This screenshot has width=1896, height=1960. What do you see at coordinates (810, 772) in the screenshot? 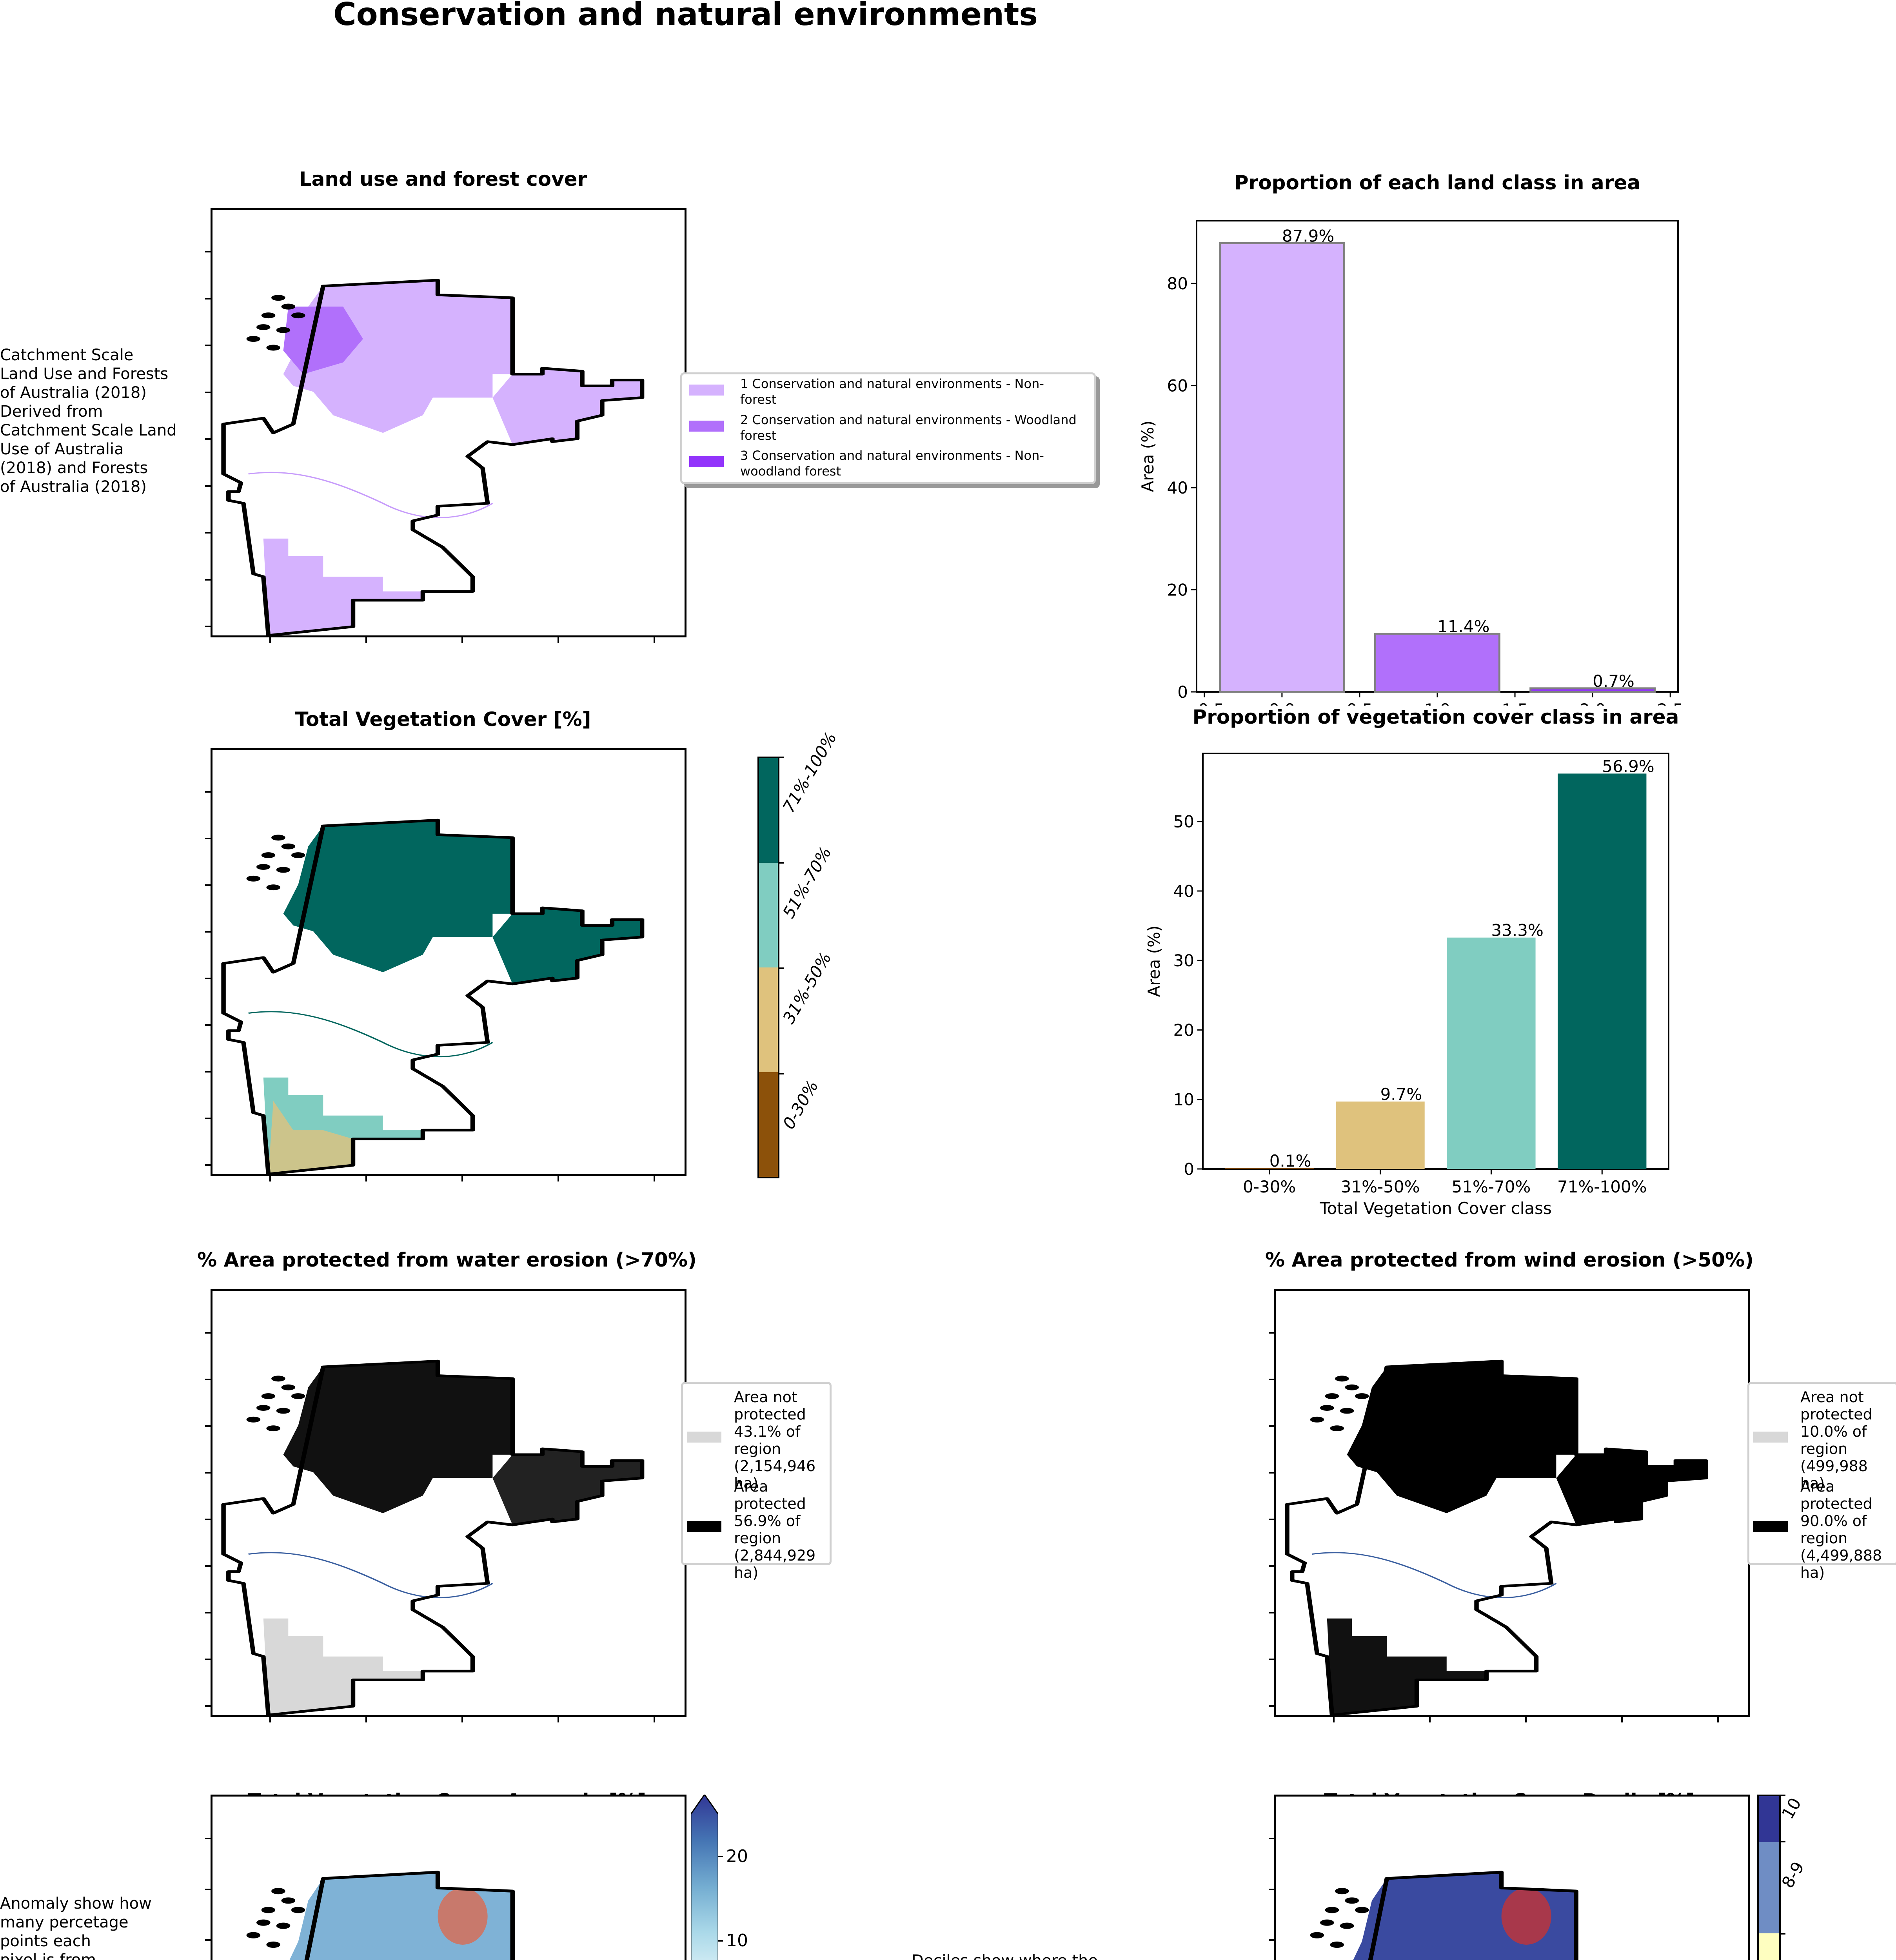
I see `colorbar-label: 71%-100%` at bounding box center [810, 772].